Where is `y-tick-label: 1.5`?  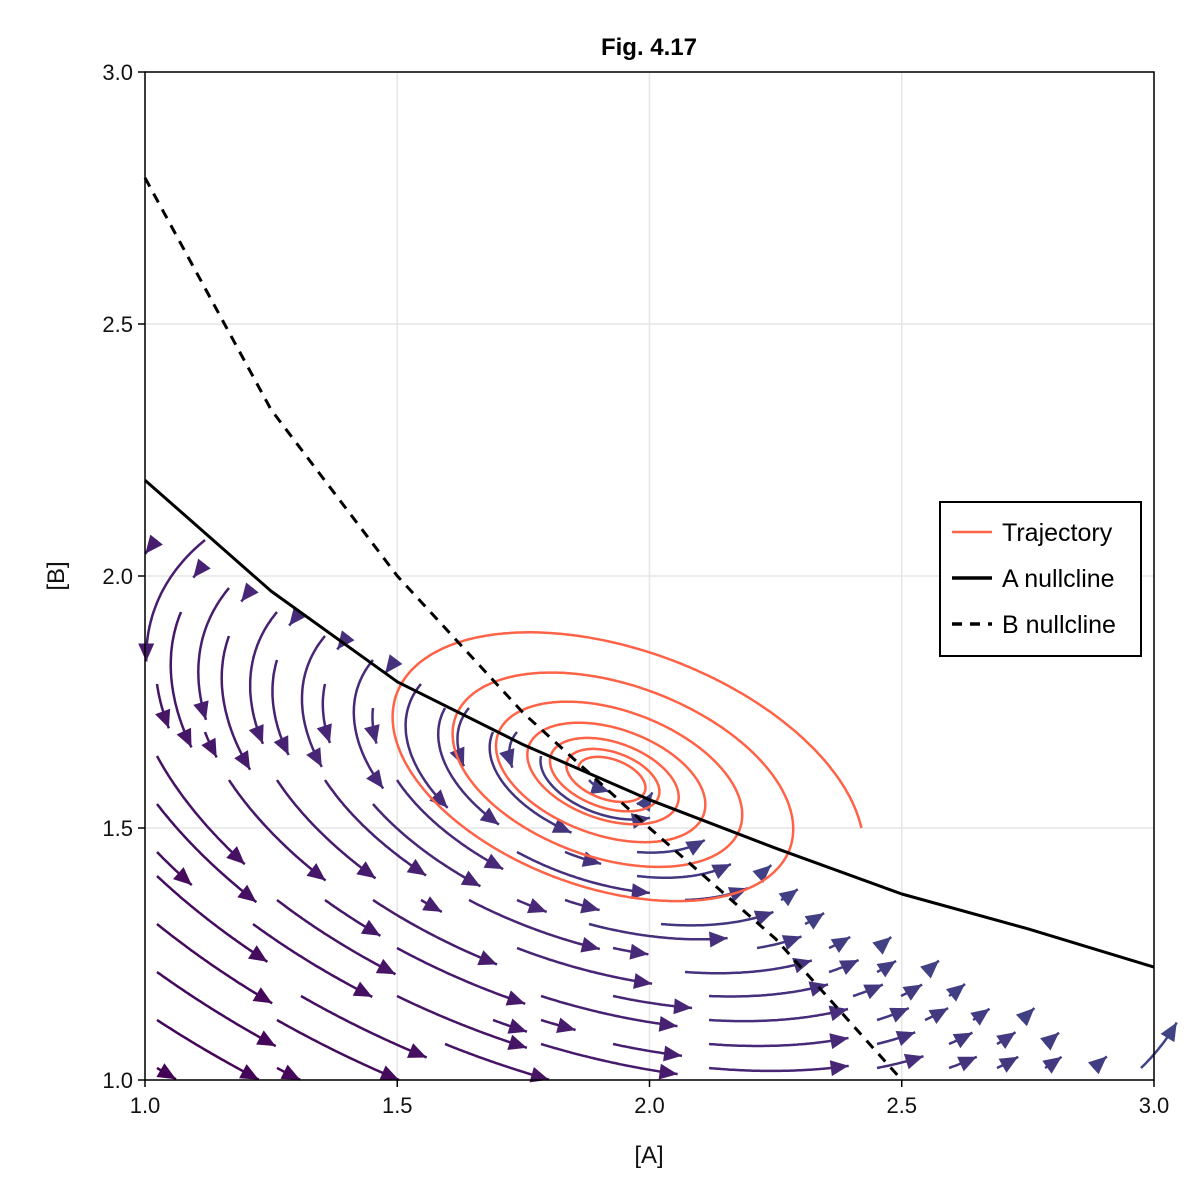 y-tick-label: 1.5 is located at coordinates (117, 828).